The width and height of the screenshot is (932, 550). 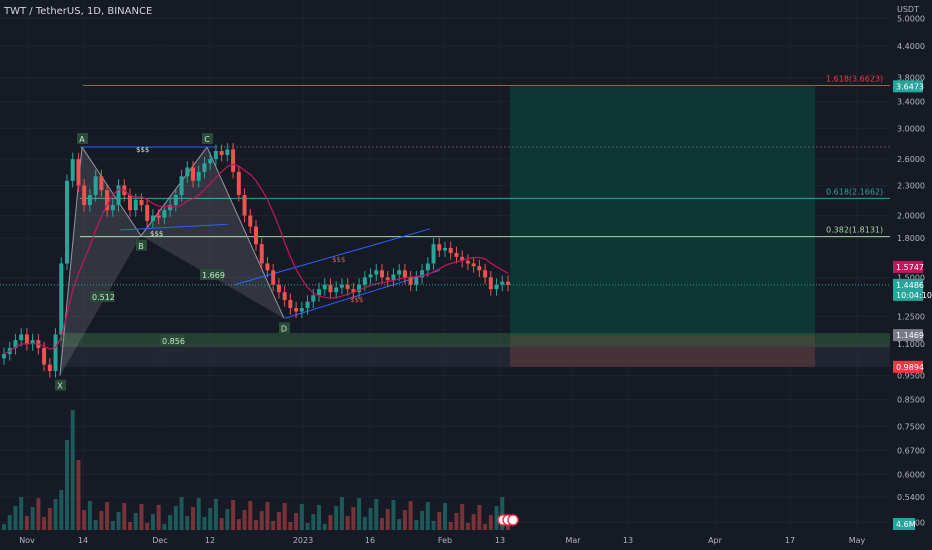 What do you see at coordinates (904, 524) in the screenshot?
I see `volume-tag-bg` at bounding box center [904, 524].